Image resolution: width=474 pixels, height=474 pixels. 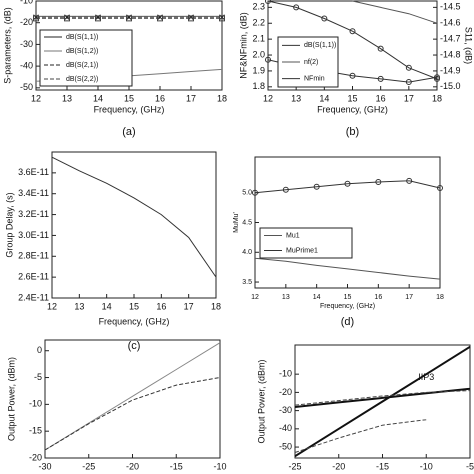 I want to click on x-tick-label: -30, so click(x=44, y=466).